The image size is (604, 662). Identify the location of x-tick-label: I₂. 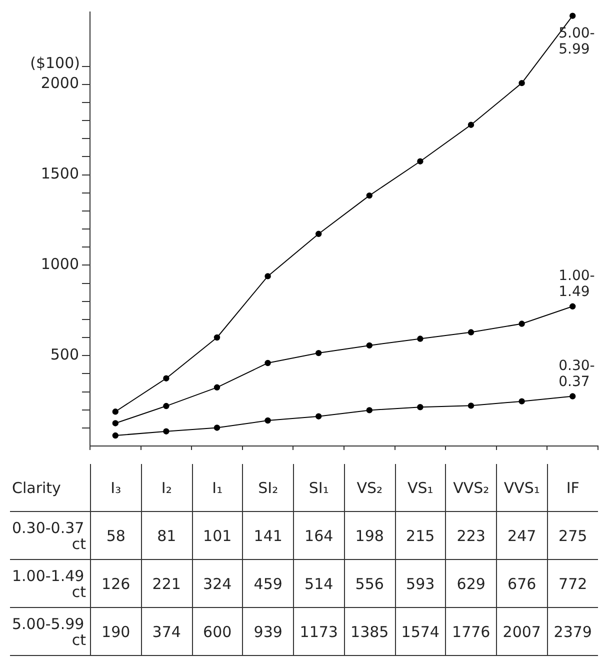
(166, 488).